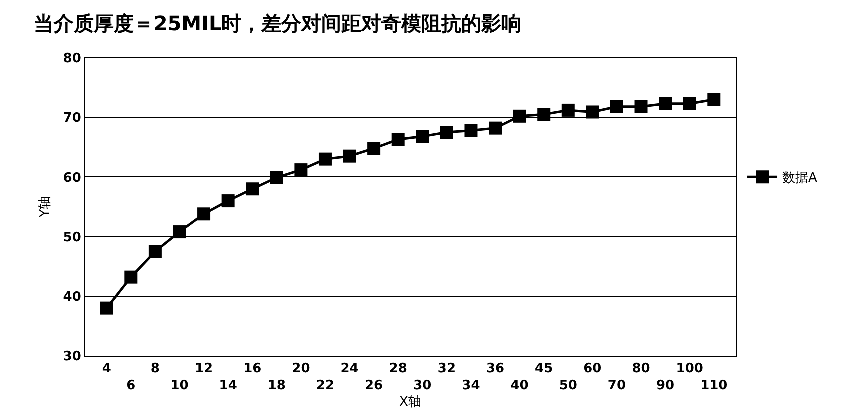 Image resolution: width=846 pixels, height=418 pixels. I want to click on x-tick-label: 12, so click(204, 369).